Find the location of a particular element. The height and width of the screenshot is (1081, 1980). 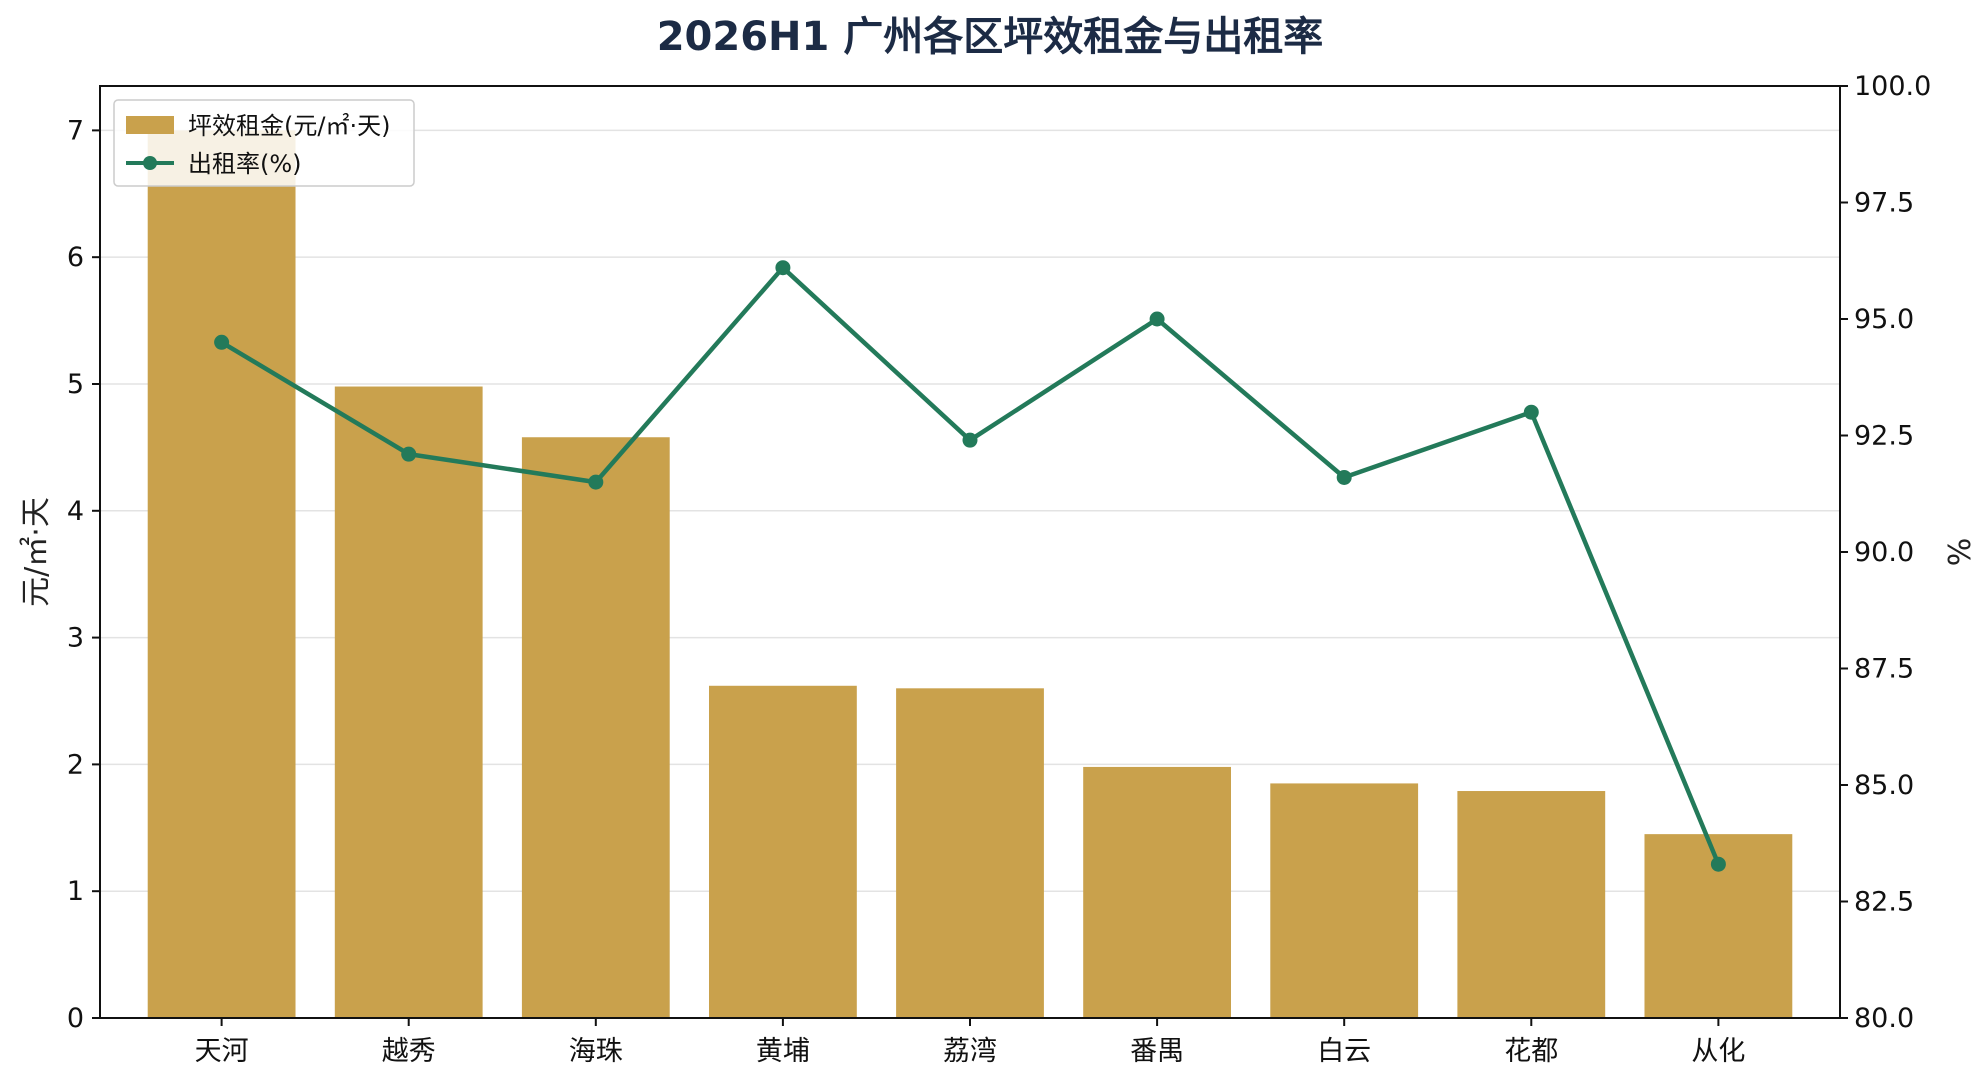

left-tick-label: 5 is located at coordinates (75, 384).